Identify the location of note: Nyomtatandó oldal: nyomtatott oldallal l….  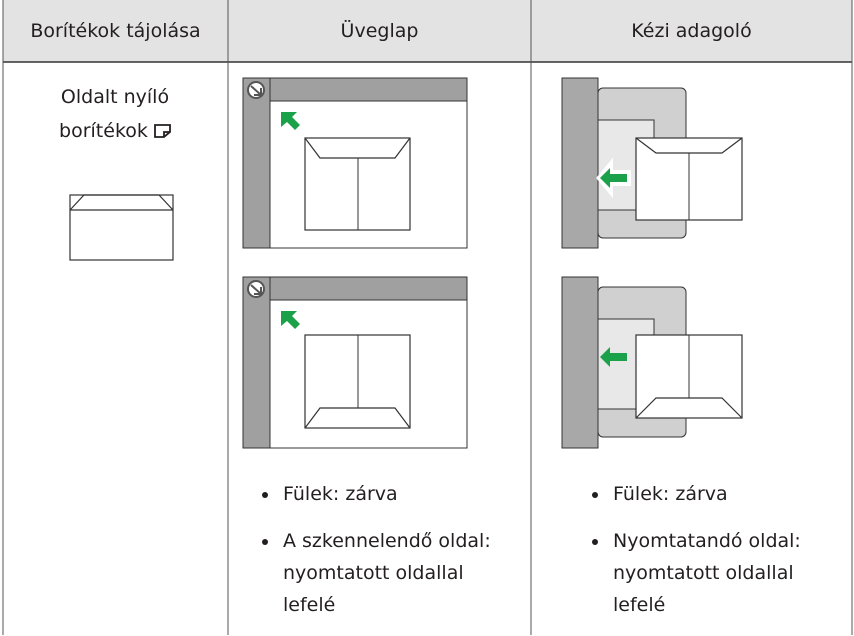
(710, 573).